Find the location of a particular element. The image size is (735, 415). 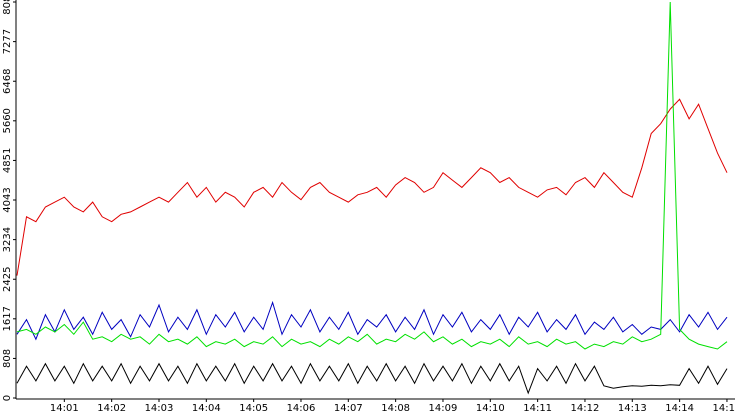

x-tick-label: 14:15 is located at coordinates (724, 408).